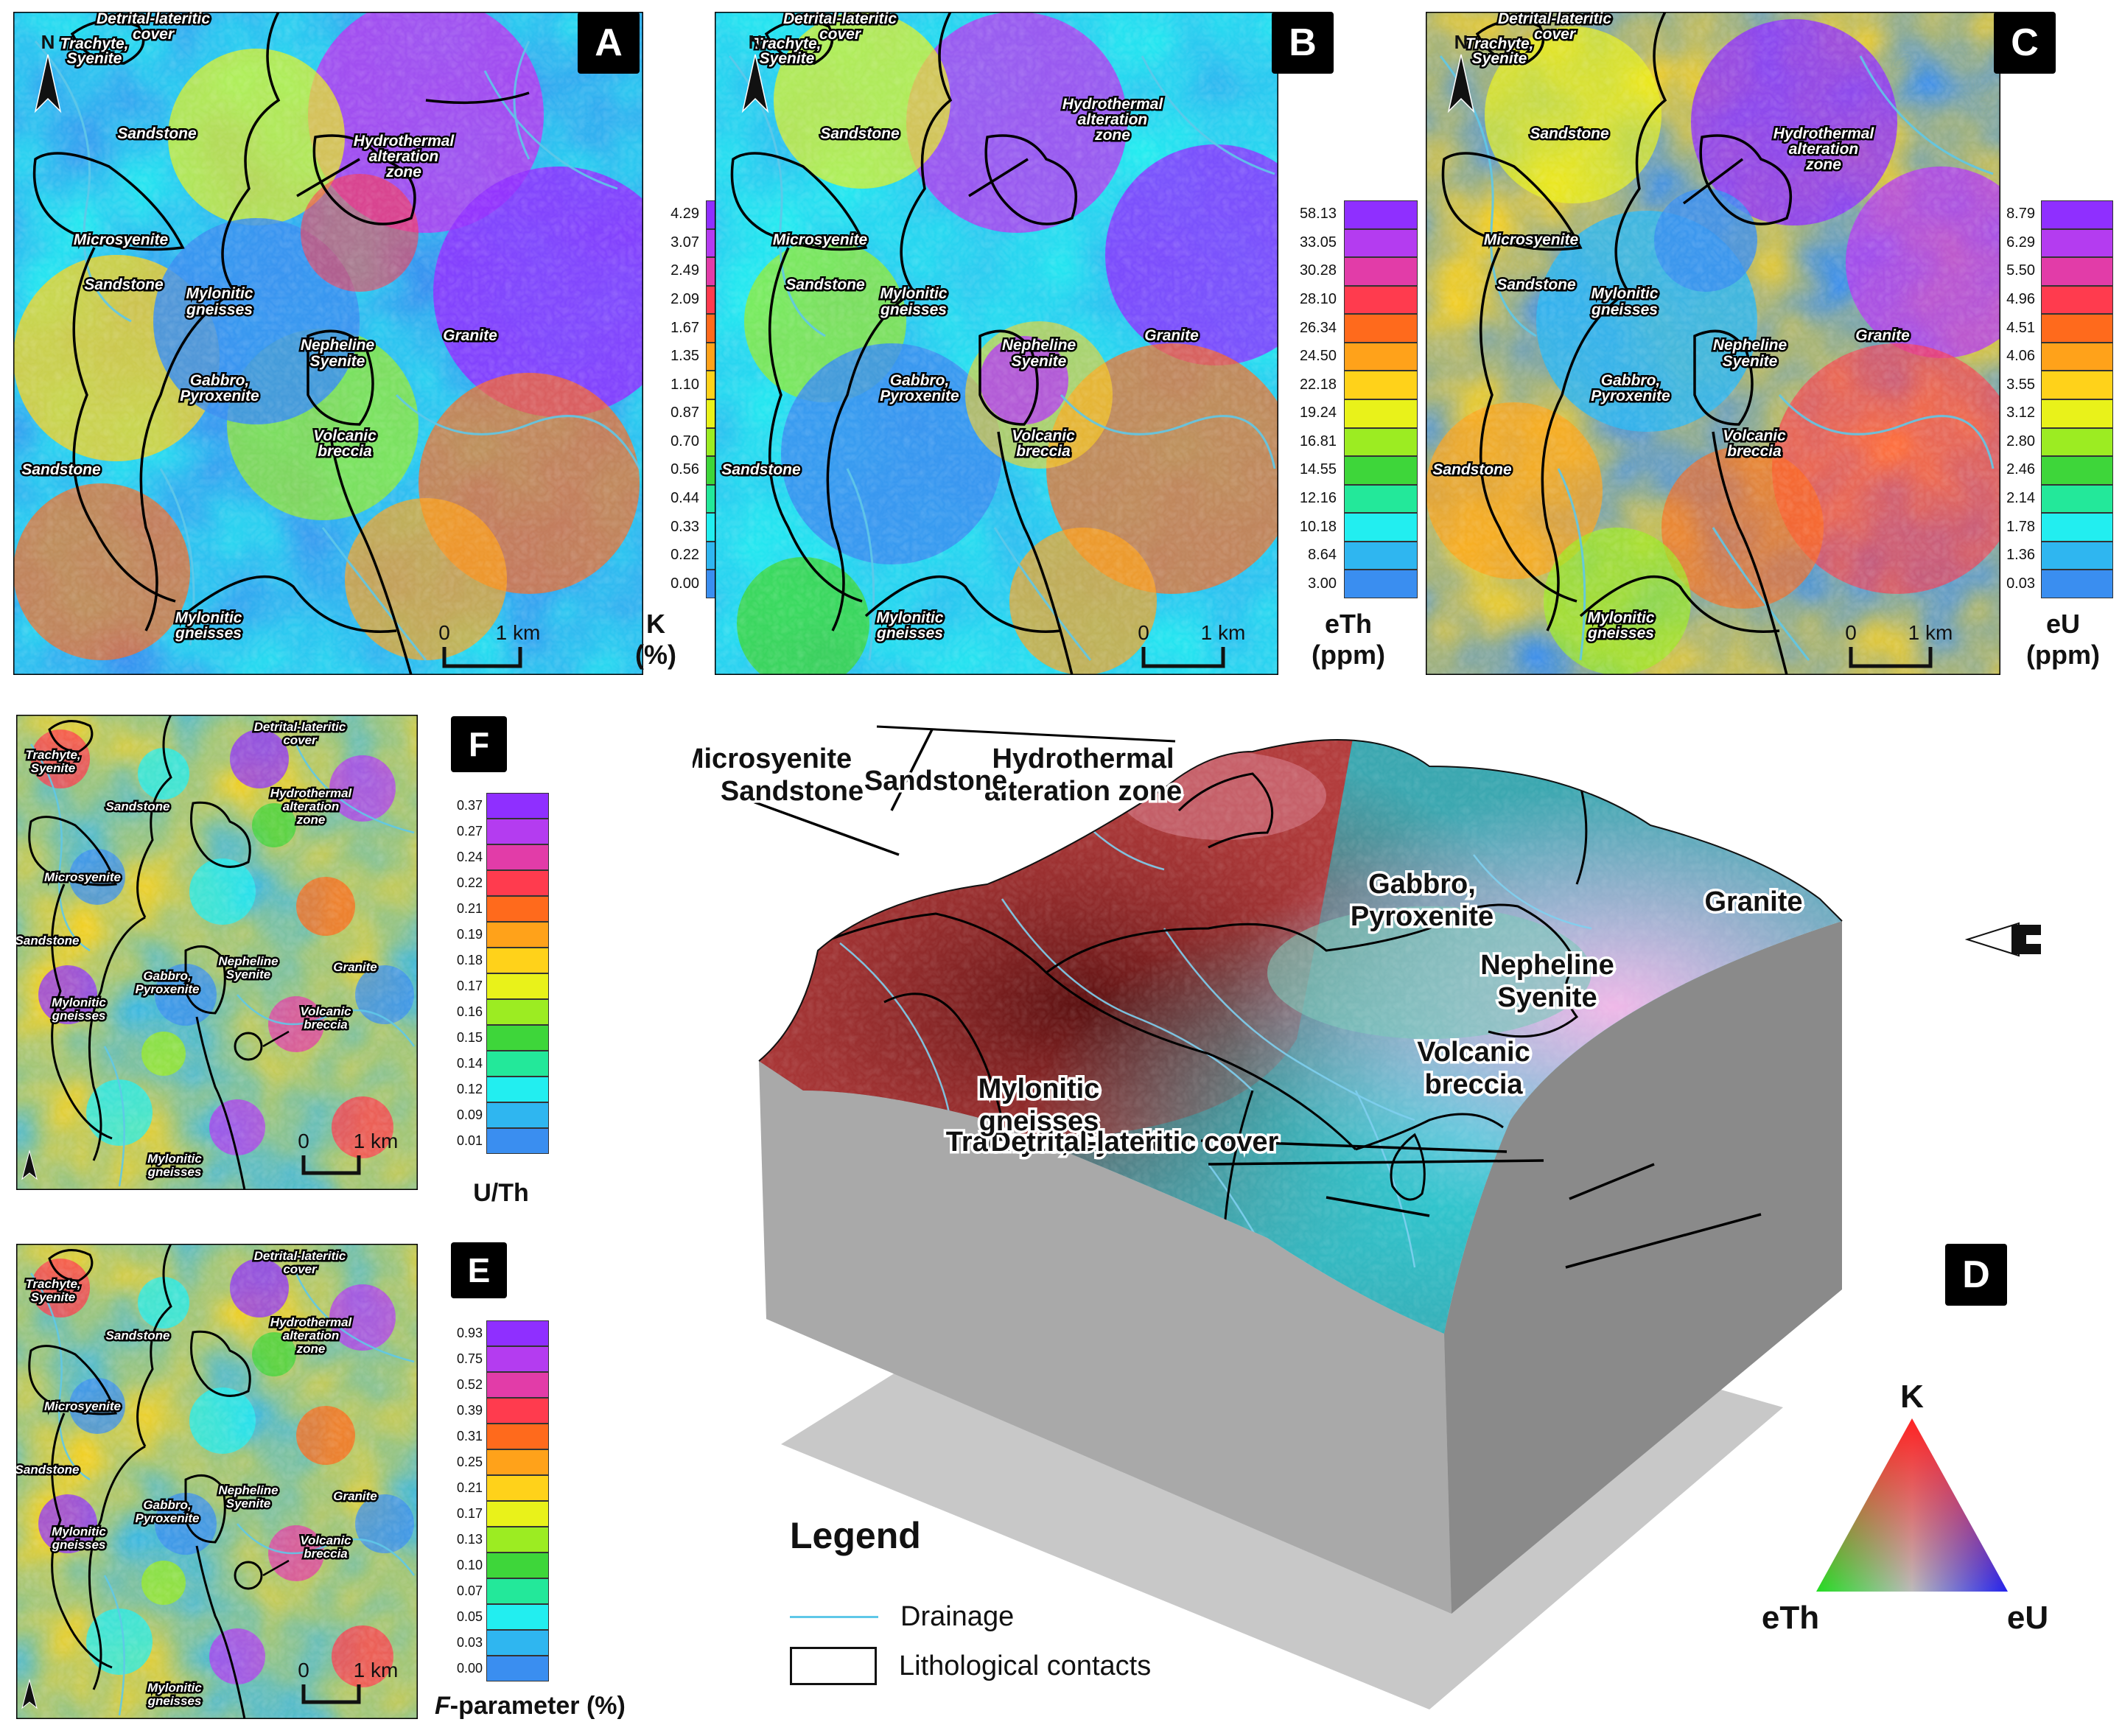  I want to click on north-arrow-icon: N, so click(48, 72).